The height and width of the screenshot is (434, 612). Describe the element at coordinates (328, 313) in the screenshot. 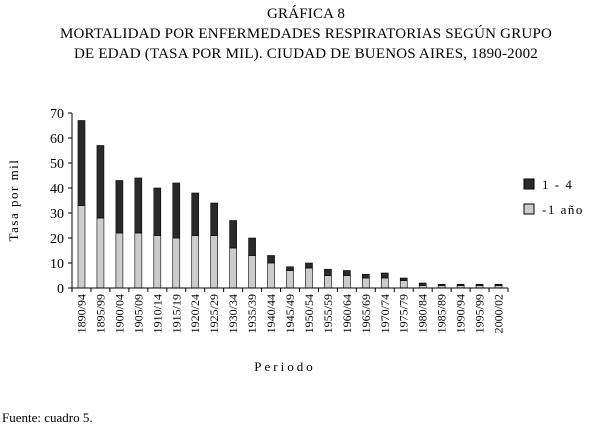

I see `x-tick-label: 1955/59` at that location.